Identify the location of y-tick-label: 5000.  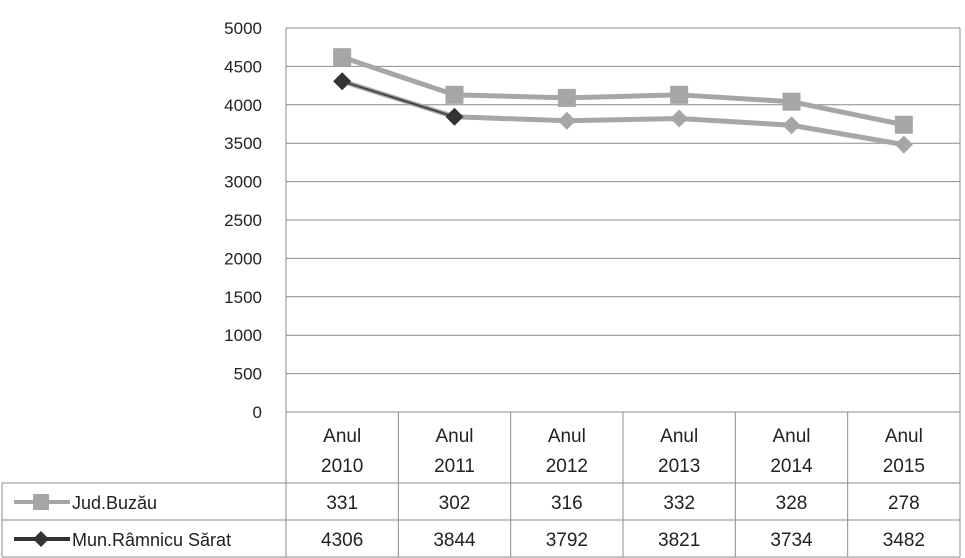
(243, 28).